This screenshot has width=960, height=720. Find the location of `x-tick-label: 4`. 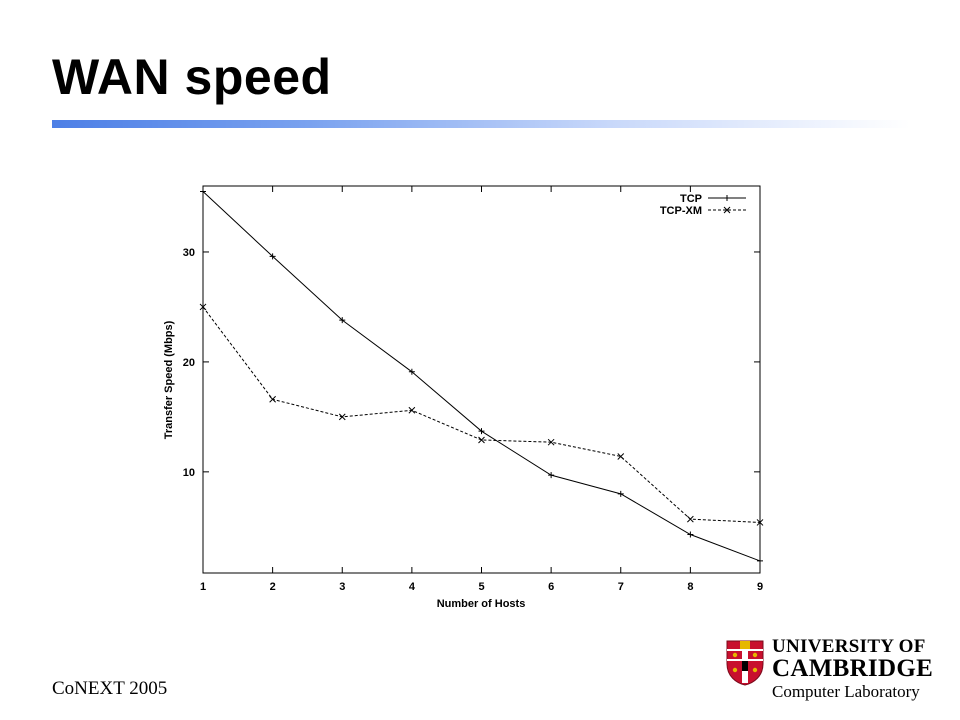

x-tick-label: 4 is located at coordinates (412, 587).